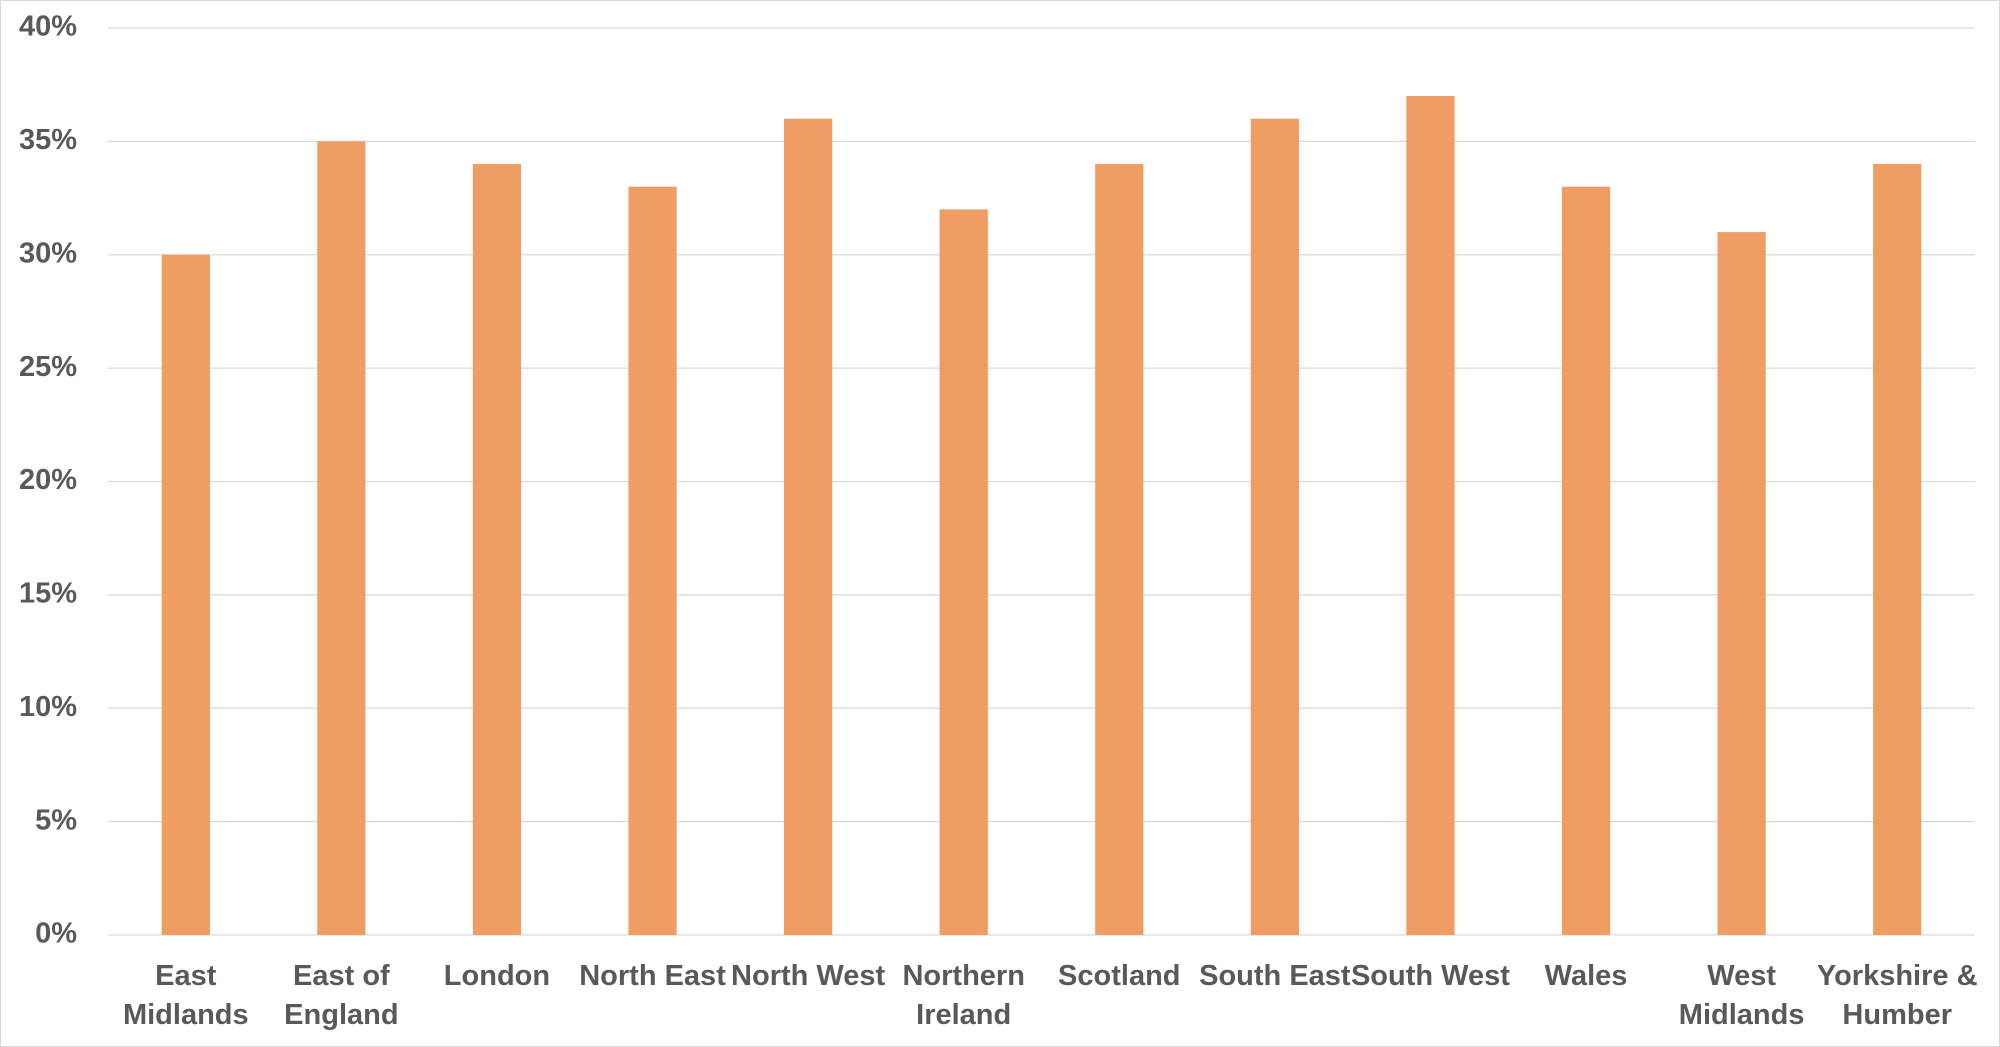 This screenshot has height=1047, width=2000. I want to click on y-tick-label: 40%, so click(48, 27).